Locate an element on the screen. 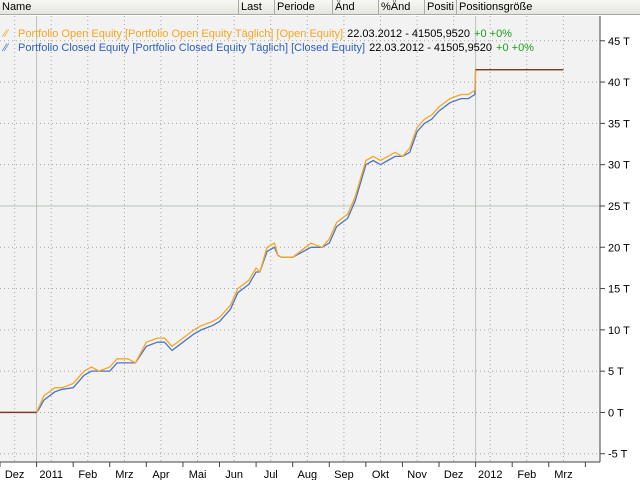  y-tick-label: -5 T is located at coordinates (618, 455).